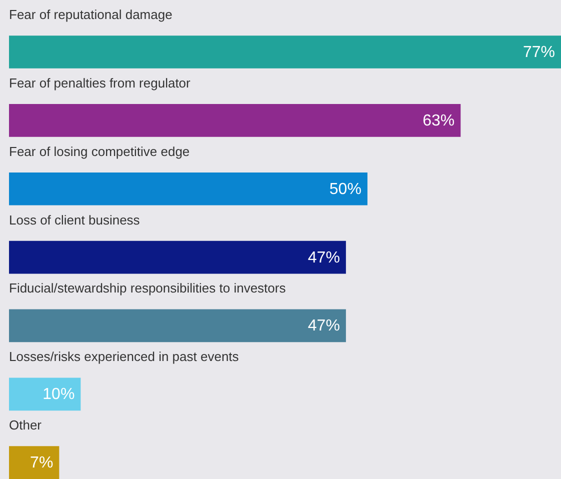  I want to click on y-tick-label: Other, so click(25, 425).